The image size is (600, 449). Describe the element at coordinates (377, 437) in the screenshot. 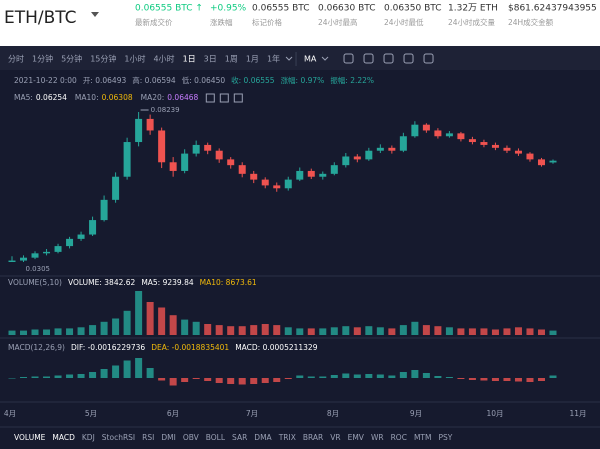

I see `indicator-tab: WR` at that location.